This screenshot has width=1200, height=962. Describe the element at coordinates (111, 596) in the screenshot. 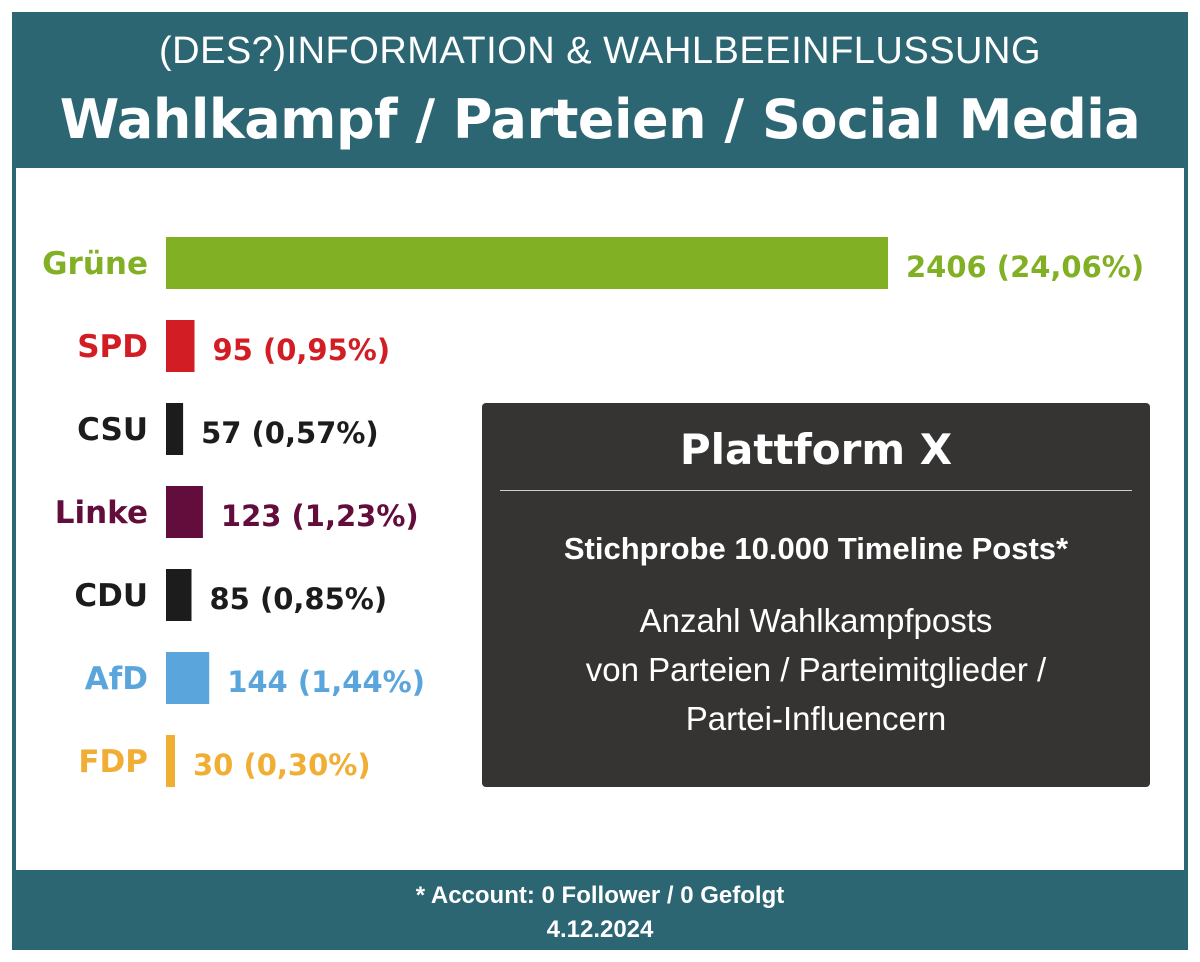

I see `category-label: CDU` at that location.